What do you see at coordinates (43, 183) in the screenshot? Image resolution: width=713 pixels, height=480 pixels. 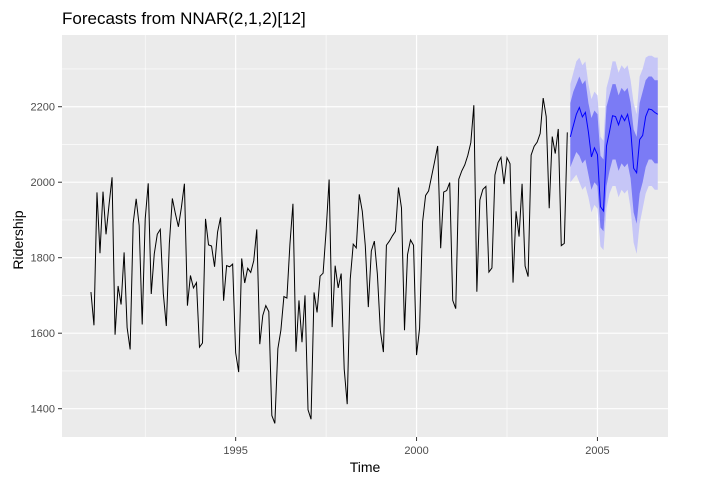 I see `y-tick-label: 2000` at bounding box center [43, 183].